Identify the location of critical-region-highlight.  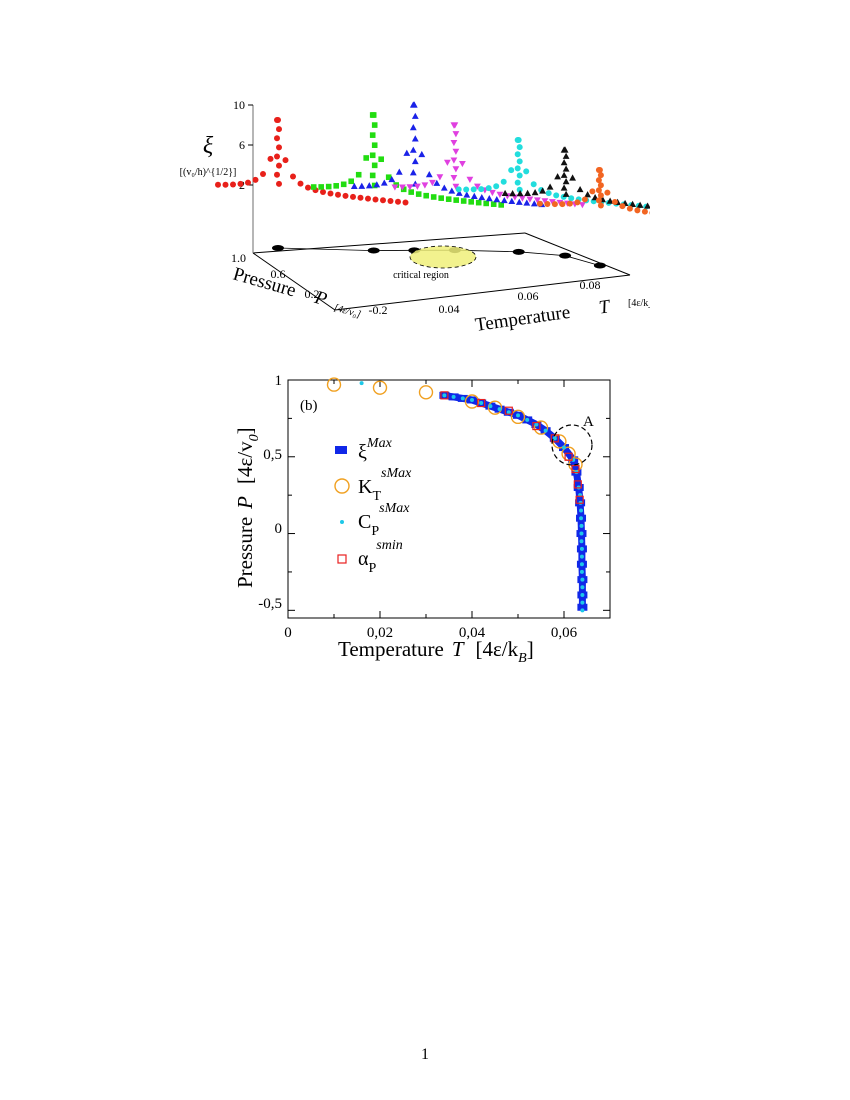
(443, 257).